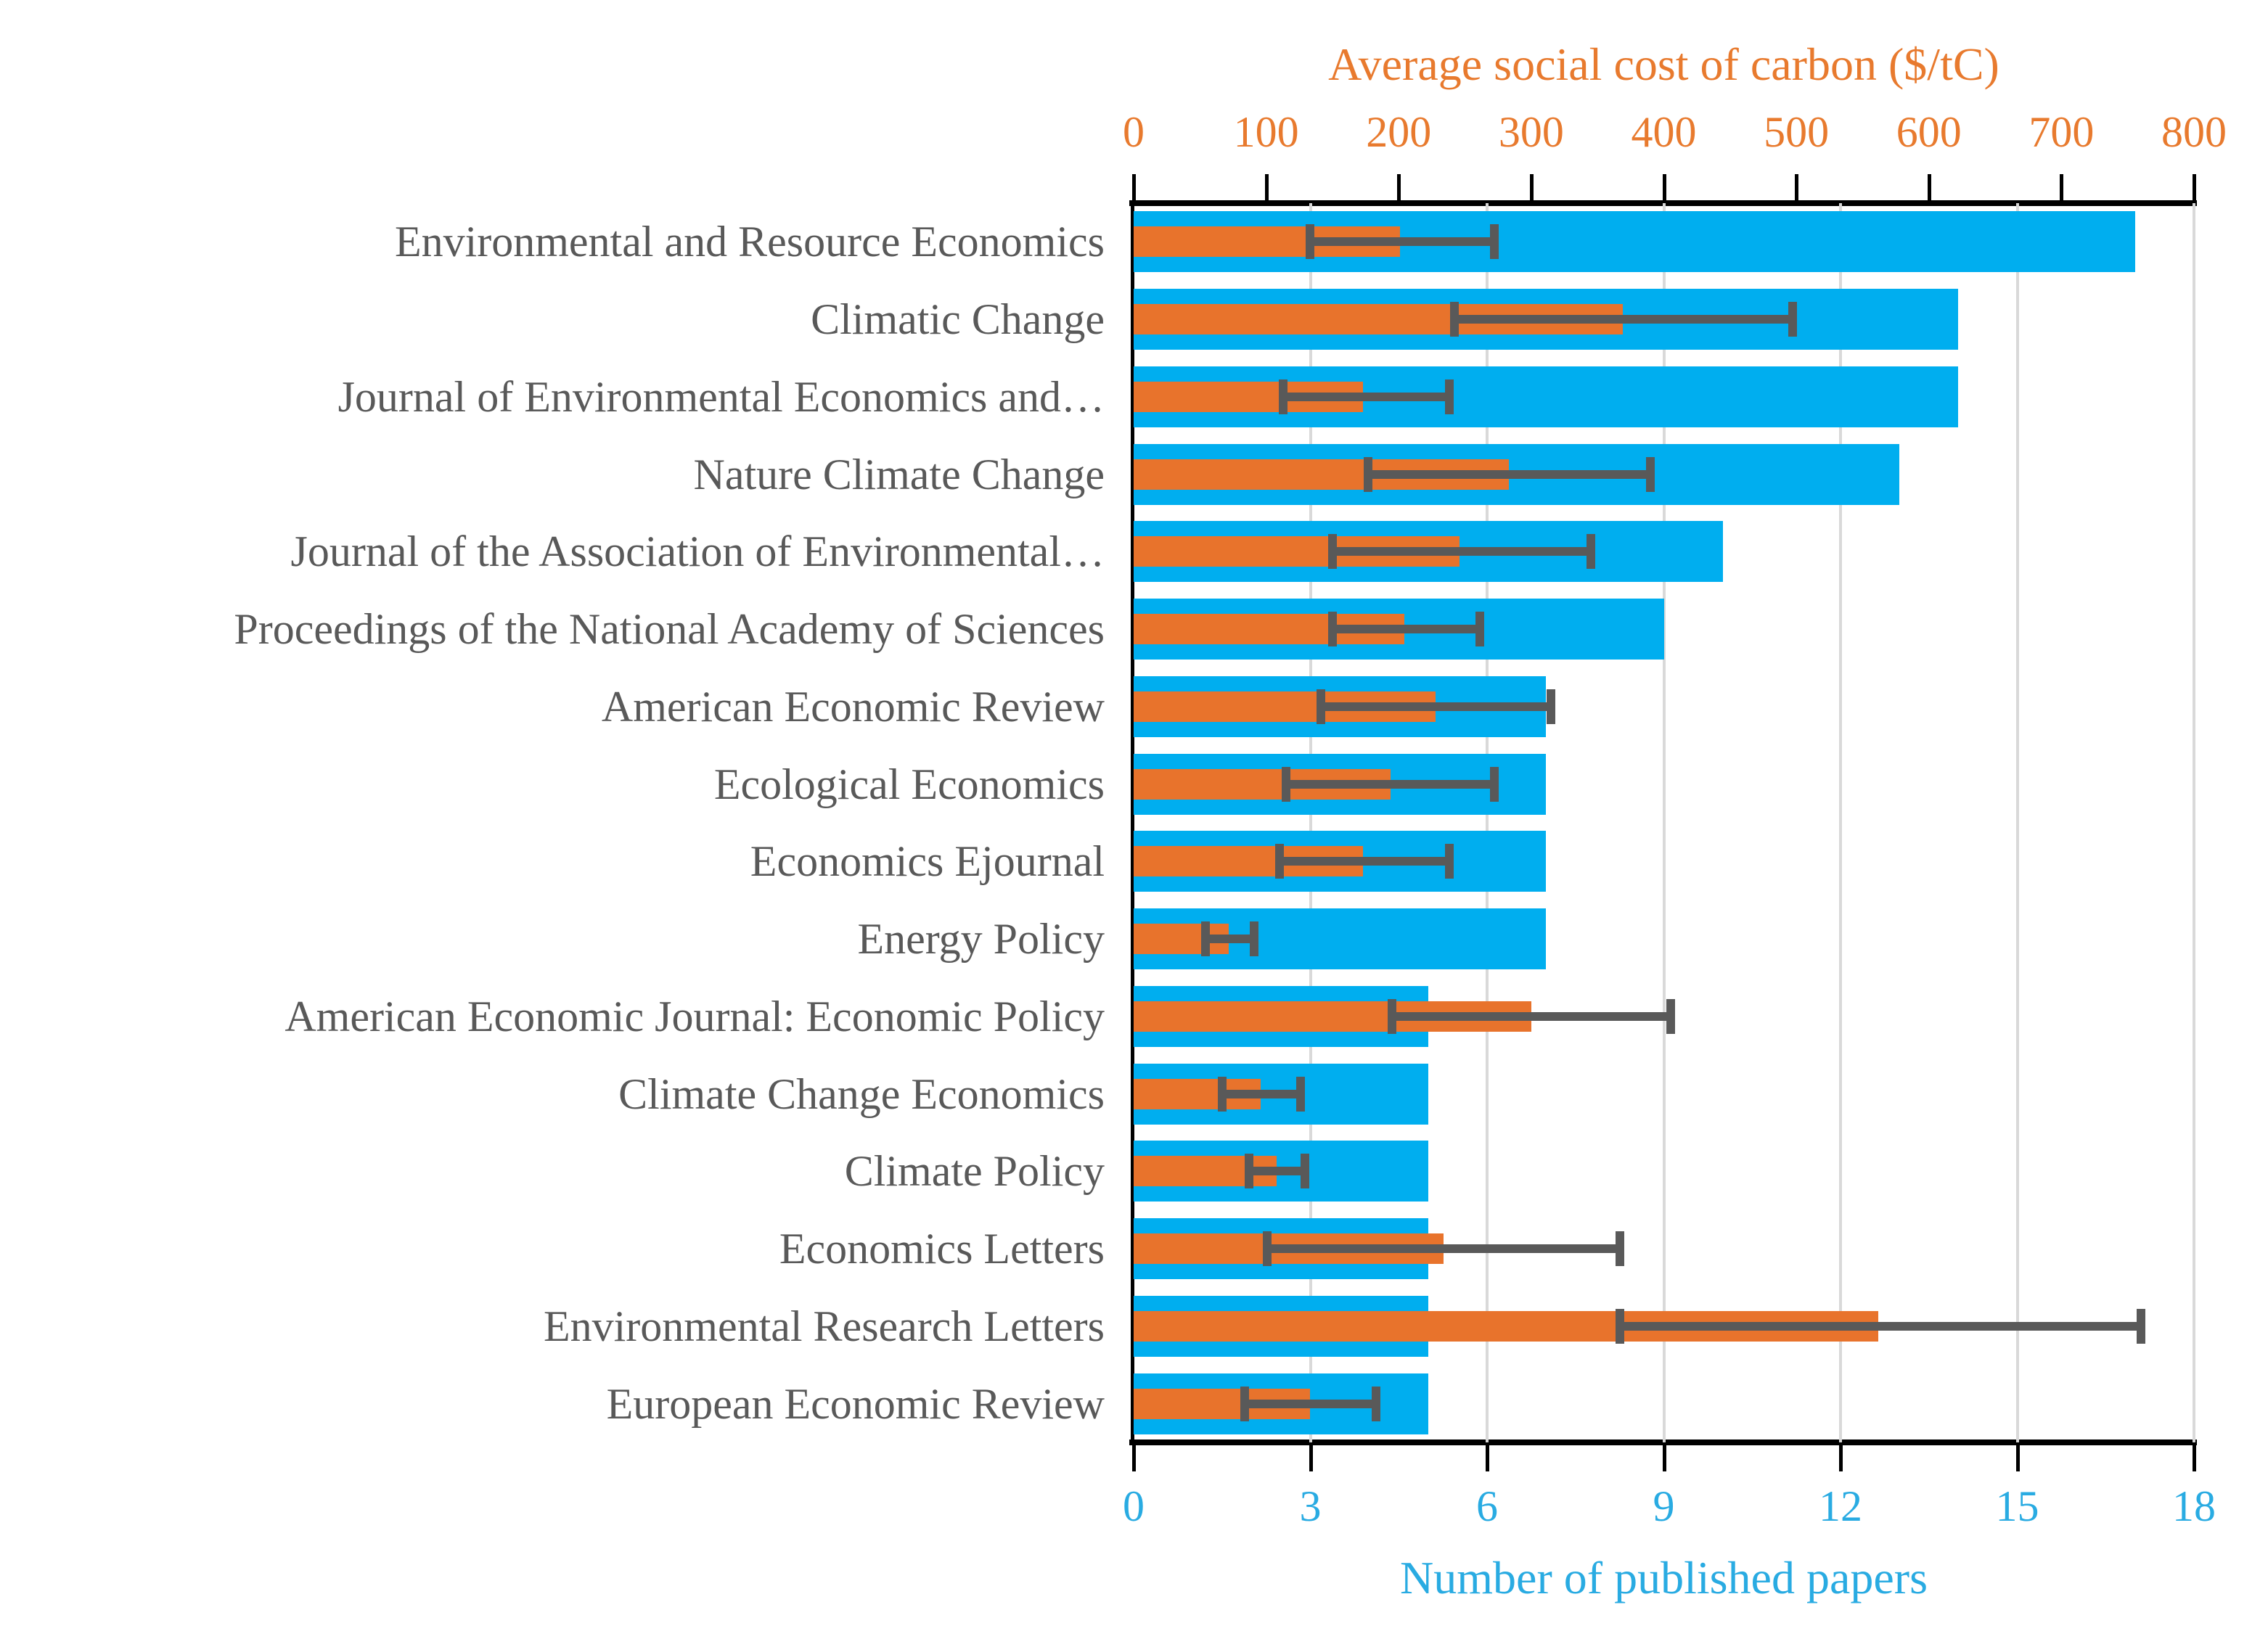 This screenshot has height=1647, width=2268. Describe the element at coordinates (1134, 1506) in the screenshot. I see `bottom-axis-tick-label: 0` at that location.